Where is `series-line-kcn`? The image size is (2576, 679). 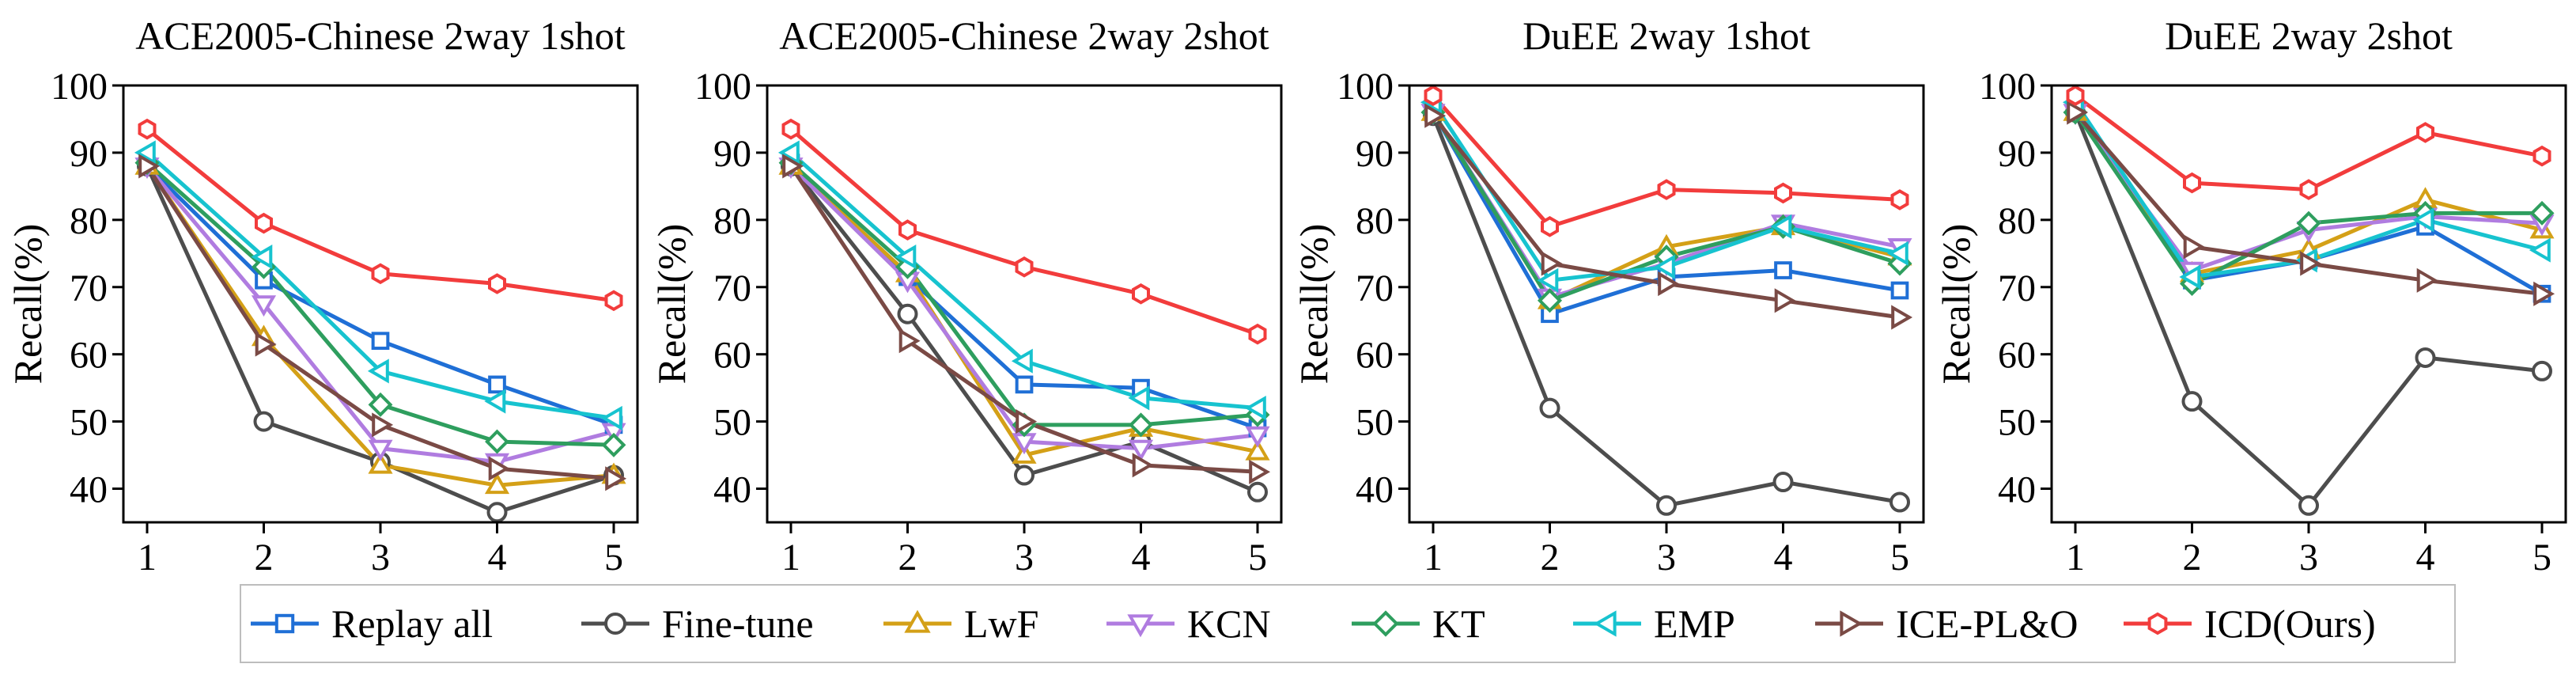 series-line-kcn is located at coordinates (381, 315).